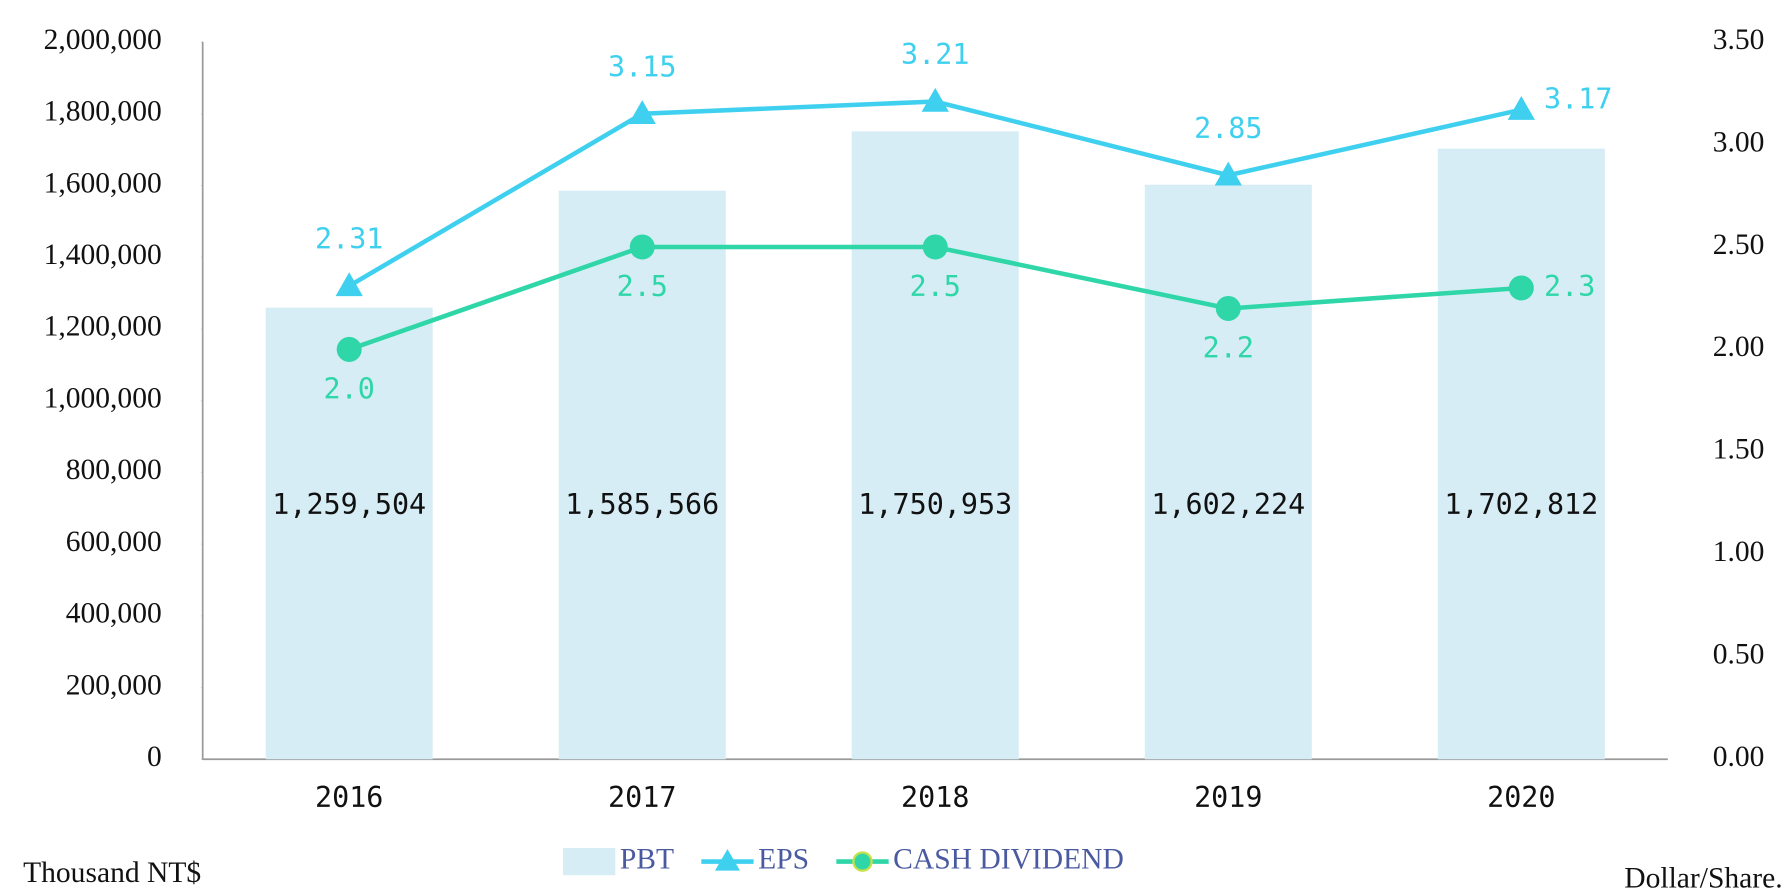 Image resolution: width=1783 pixels, height=890 pixels. I want to click on data-label: 3.15, so click(642, 66).